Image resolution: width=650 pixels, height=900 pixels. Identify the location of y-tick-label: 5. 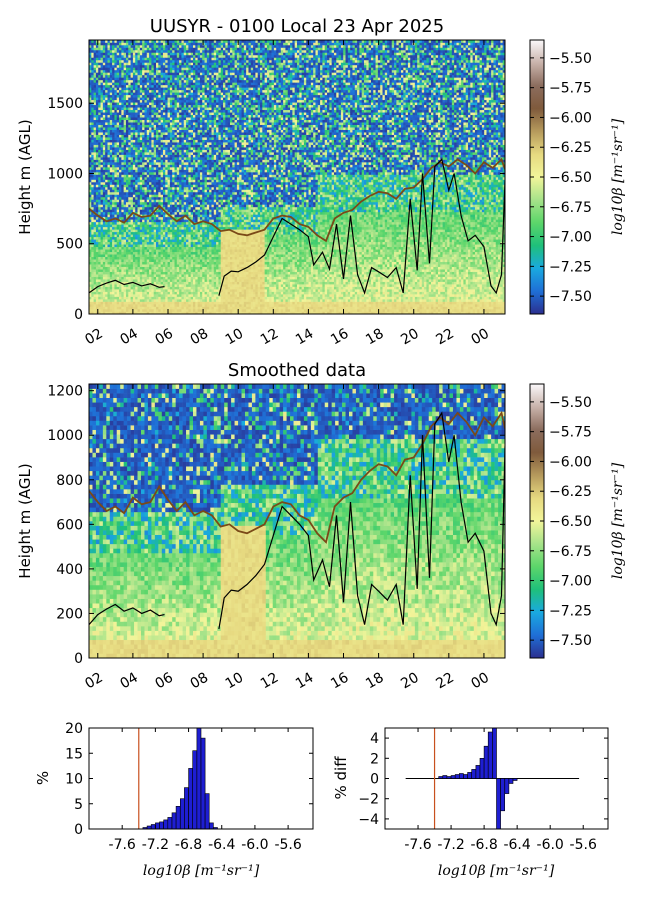
(78, 805).